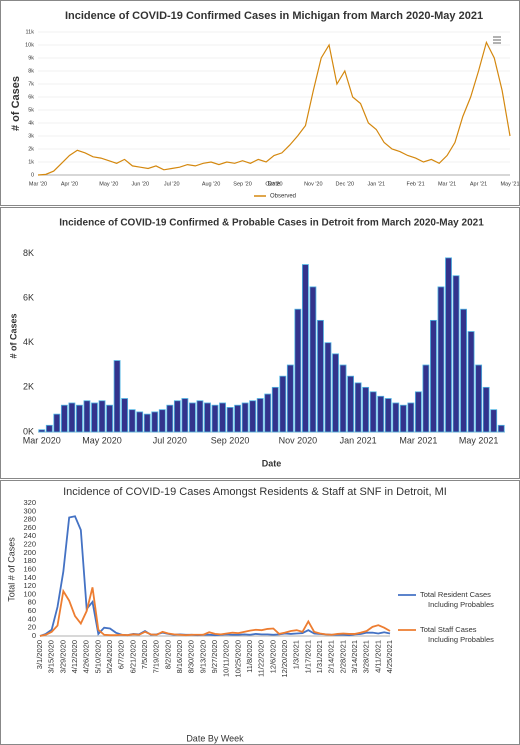  Describe the element at coordinates (457, 634) in the screenshot. I see `legend-label: Total Staff Cases Including Probables` at that location.